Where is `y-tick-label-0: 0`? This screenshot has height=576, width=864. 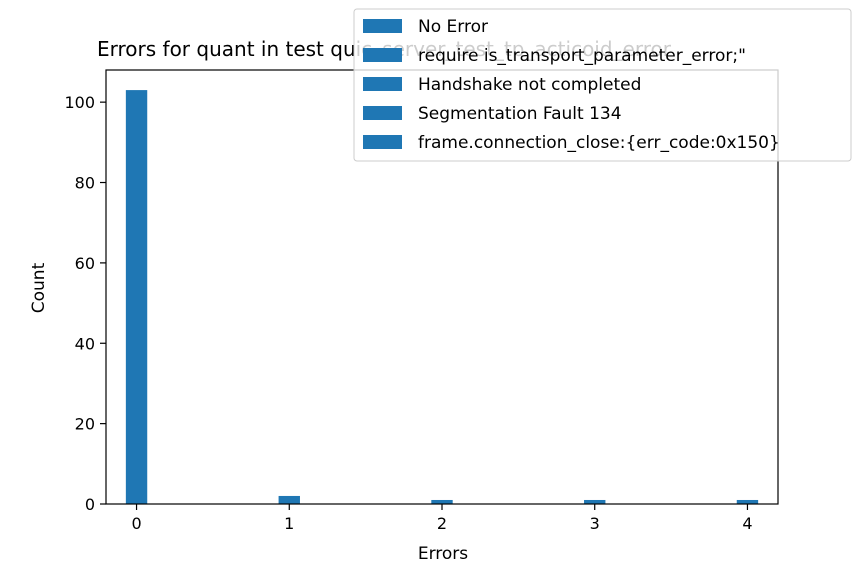 y-tick-label-0: 0 is located at coordinates (90, 504).